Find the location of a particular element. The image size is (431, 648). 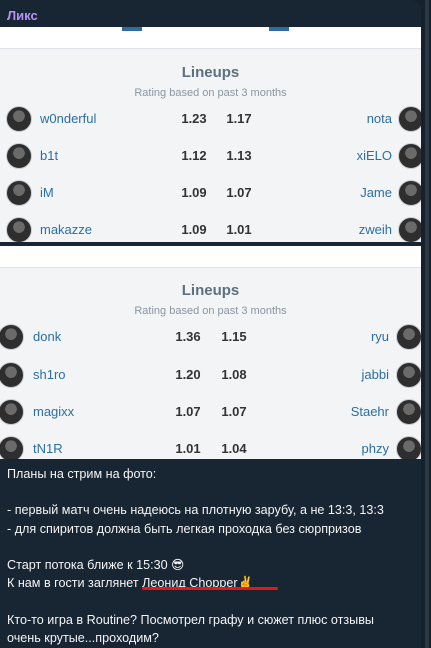

rating-right: 1.04 is located at coordinates (234, 448).